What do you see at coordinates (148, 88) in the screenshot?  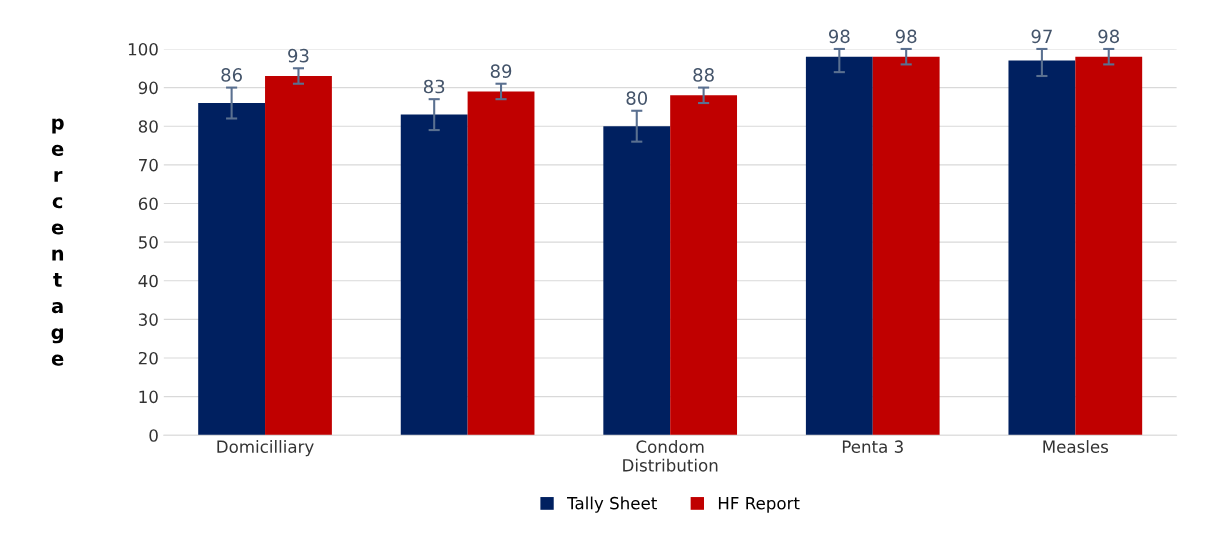 I see `y-tick-label: 90` at bounding box center [148, 88].